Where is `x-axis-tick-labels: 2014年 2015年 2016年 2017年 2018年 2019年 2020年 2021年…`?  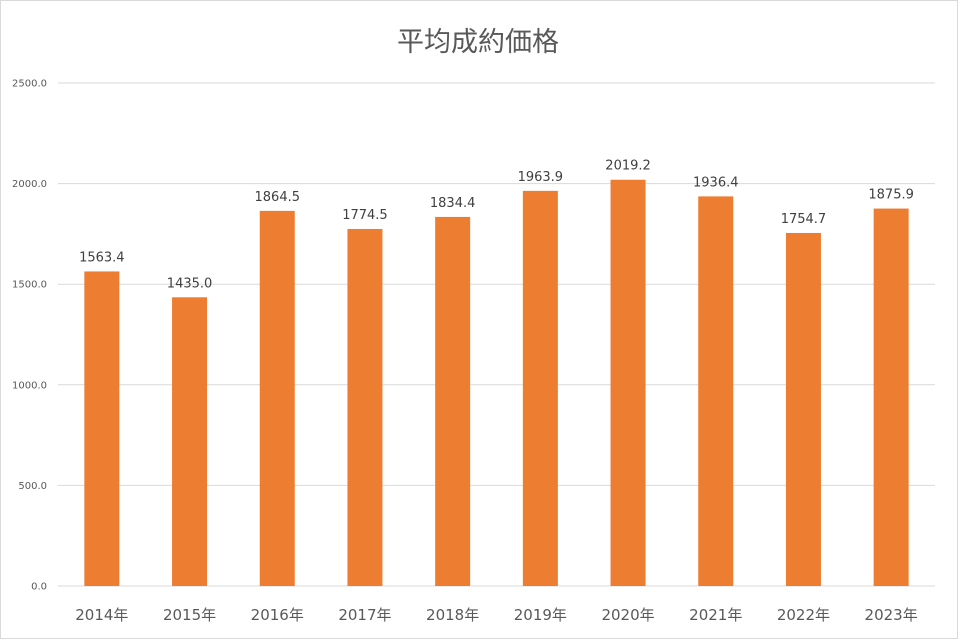 x-axis-tick-labels: 2014年 2015年 2016年 2017年 2018年 2019年 2020年 2021年… is located at coordinates (496, 615).